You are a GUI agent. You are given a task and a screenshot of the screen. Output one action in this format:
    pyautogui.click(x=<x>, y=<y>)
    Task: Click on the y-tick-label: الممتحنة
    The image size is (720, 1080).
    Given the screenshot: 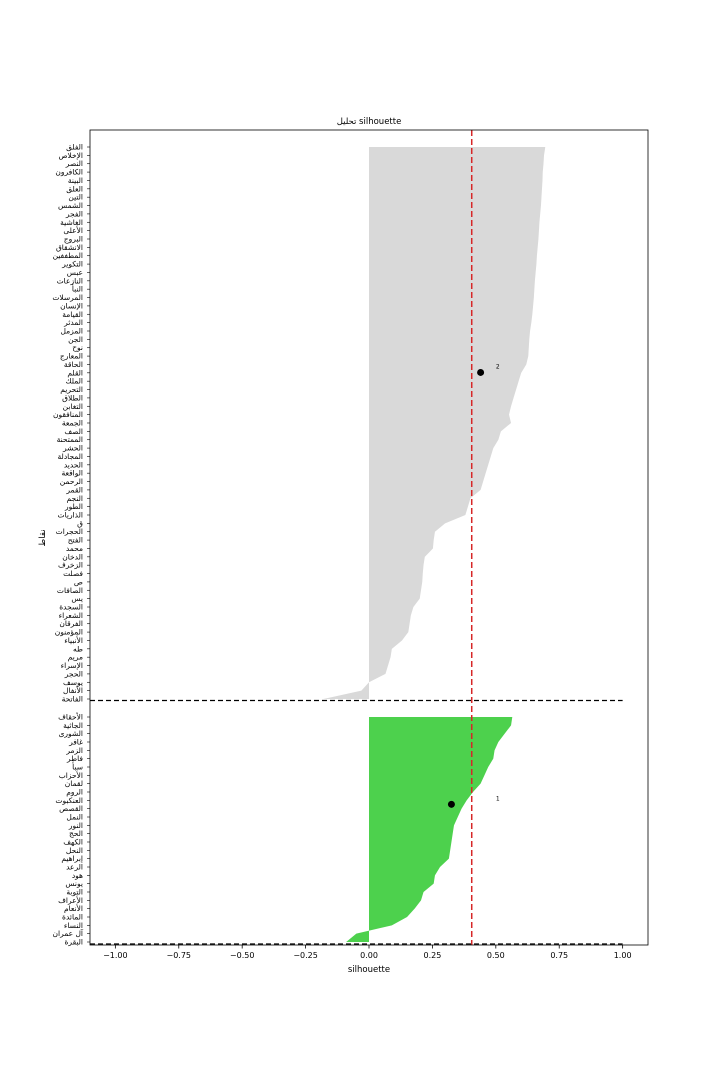 What is the action you would take?
    pyautogui.click(x=70, y=439)
    